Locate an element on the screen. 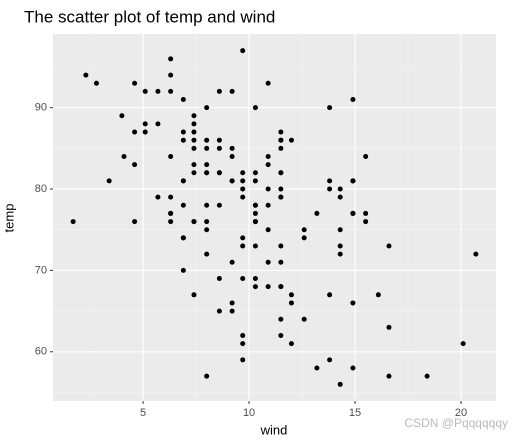  y-tick-label: 70 is located at coordinates (41, 270).